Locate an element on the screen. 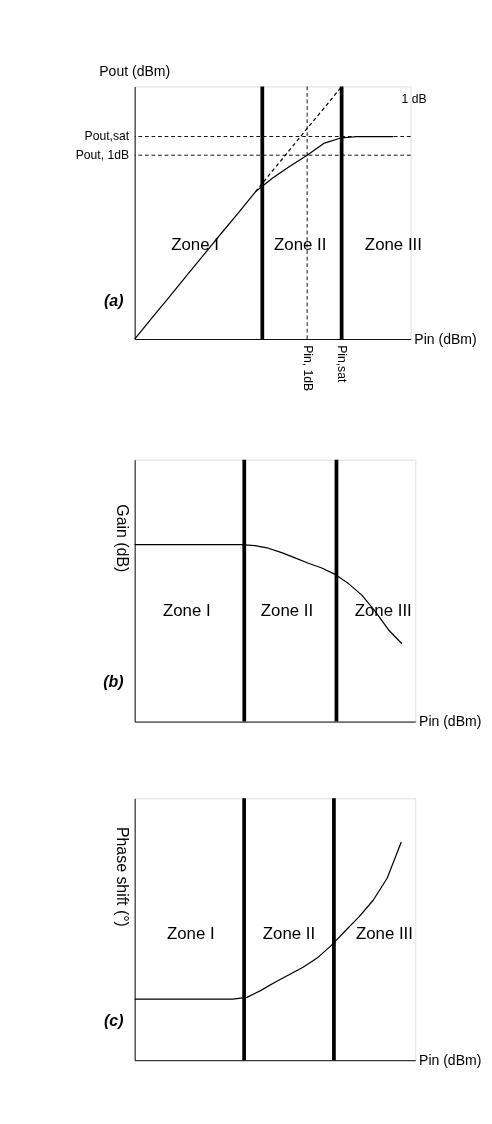 The width and height of the screenshot is (492, 1124). ref-line-label: Pout, 1dB is located at coordinates (102, 154).